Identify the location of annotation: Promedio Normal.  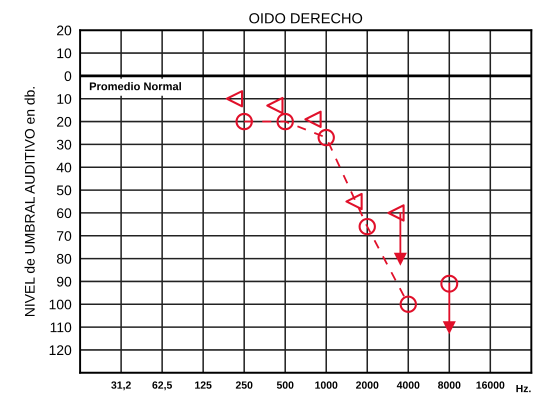
(135, 86).